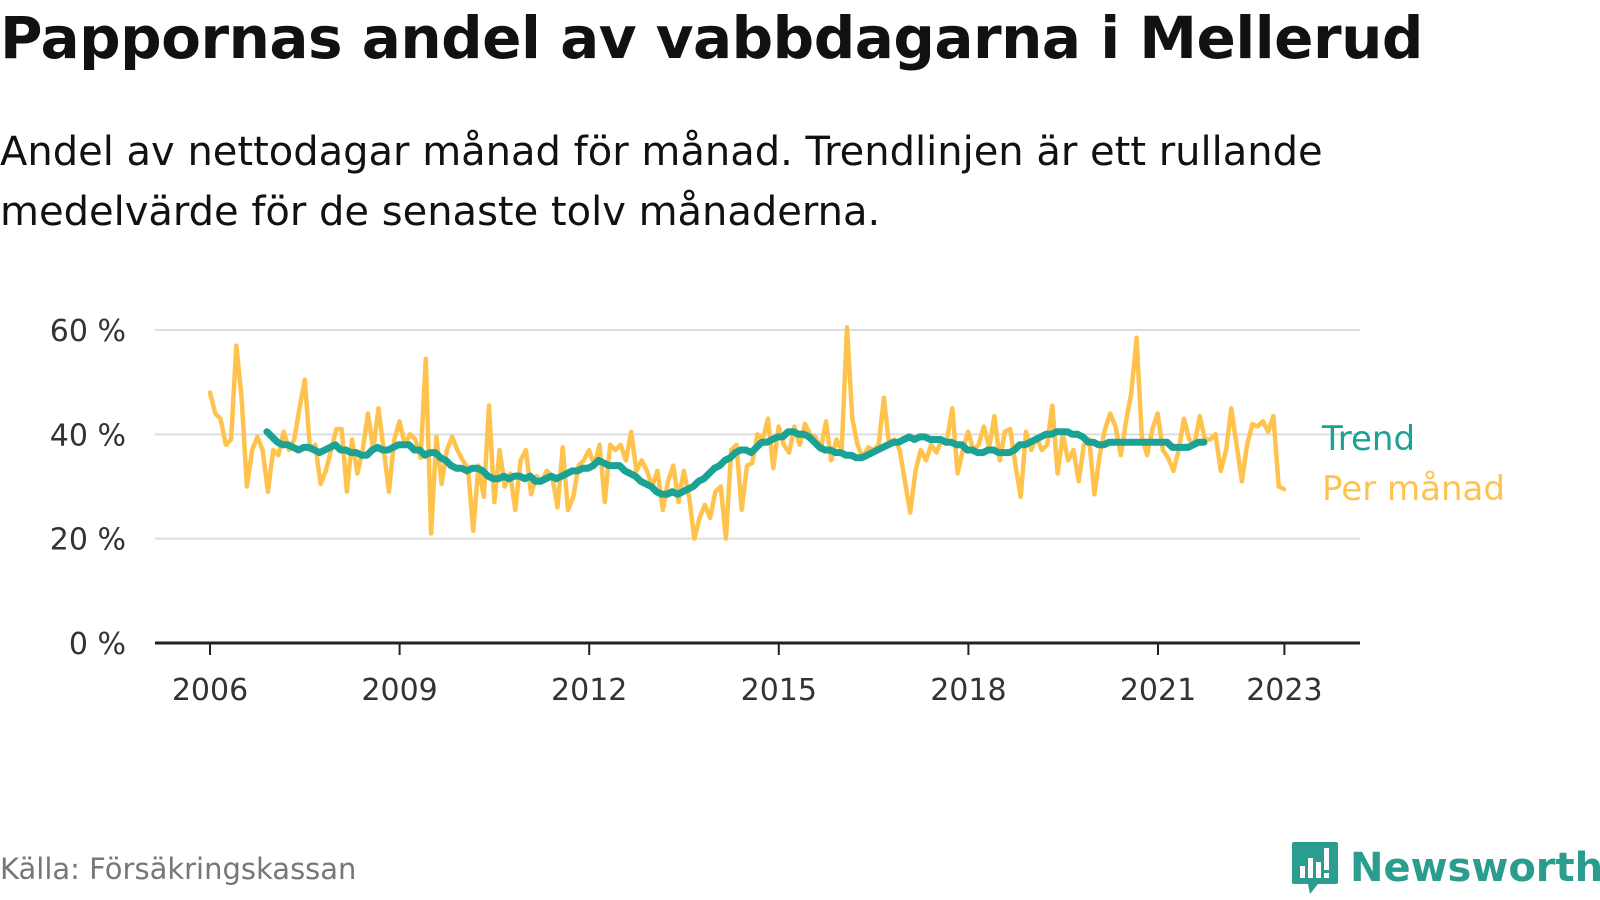 The image size is (1600, 900). What do you see at coordinates (1413, 489) in the screenshot?
I see `legend-label: Per månad` at bounding box center [1413, 489].